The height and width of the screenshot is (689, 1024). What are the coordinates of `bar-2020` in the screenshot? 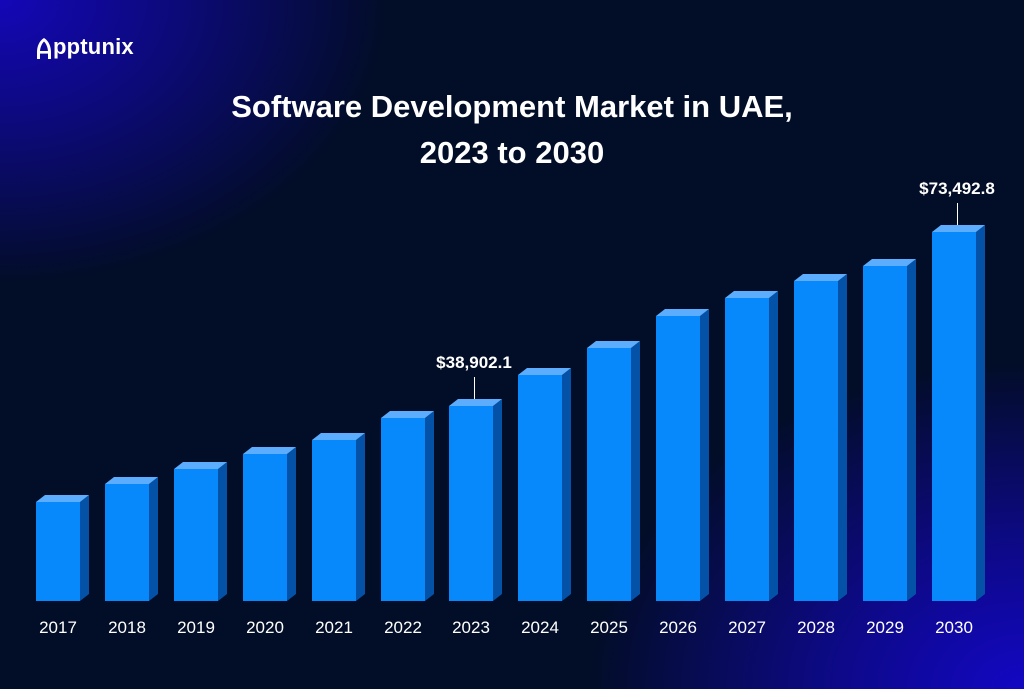 It's located at (269, 524).